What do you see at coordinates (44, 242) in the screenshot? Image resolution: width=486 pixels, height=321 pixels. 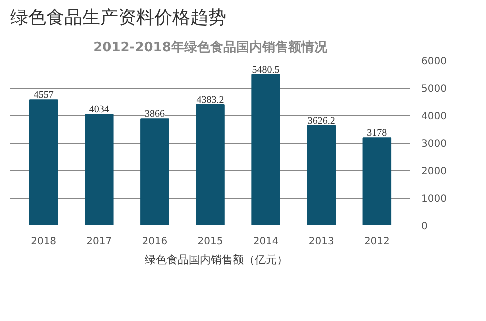 I see `x-tick-label: 2018` at bounding box center [44, 242].